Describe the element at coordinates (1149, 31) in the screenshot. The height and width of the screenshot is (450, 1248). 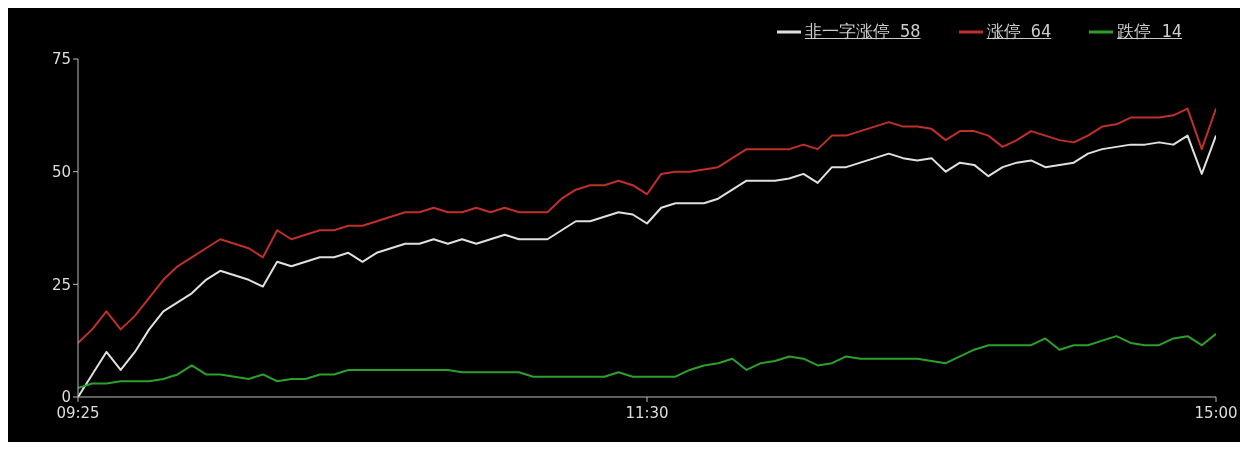
I see `legend-label: 跌停 14` at that location.